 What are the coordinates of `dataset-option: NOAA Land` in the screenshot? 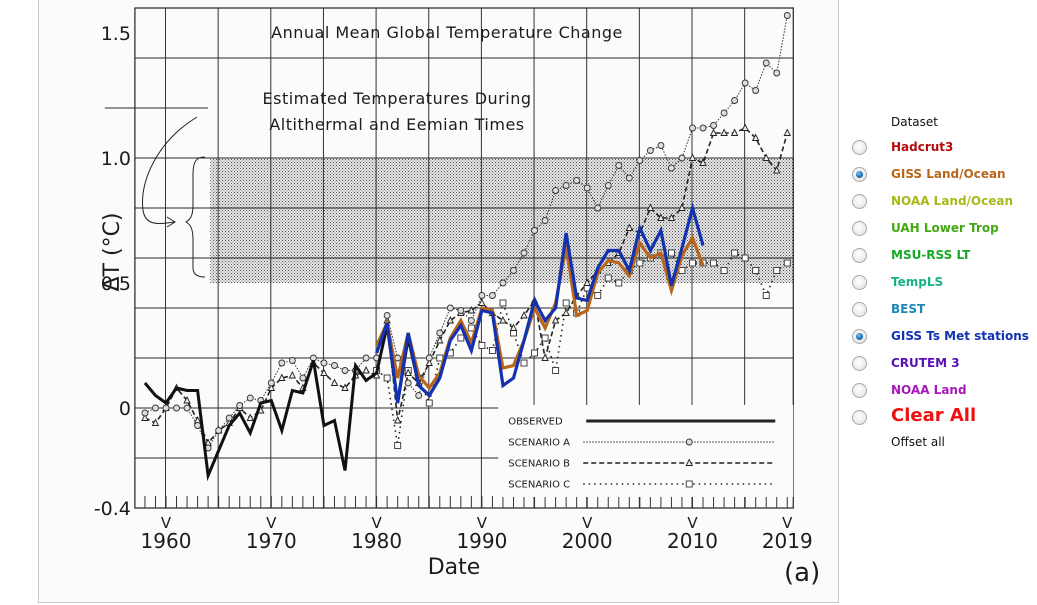 It's located at (941, 390).